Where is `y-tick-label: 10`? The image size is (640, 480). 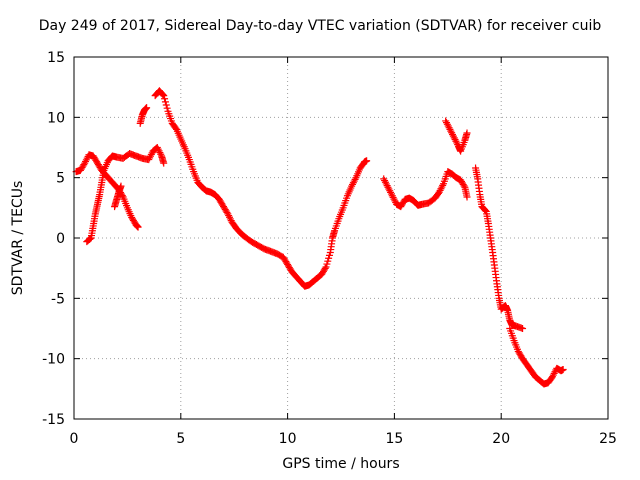
y-tick-label: 10 is located at coordinates (56, 118).